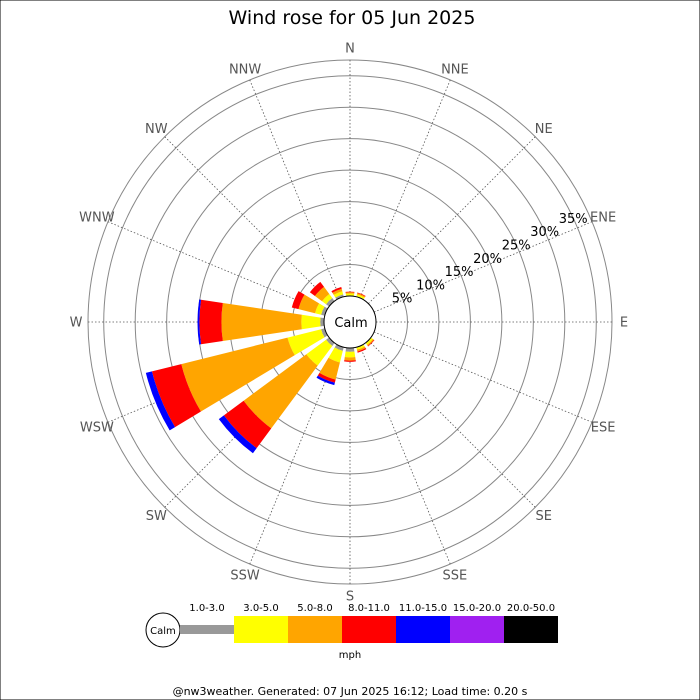 The height and width of the screenshot is (700, 700). I want to click on wind-bar-NNE-8.0-11.0, so click(361, 294).